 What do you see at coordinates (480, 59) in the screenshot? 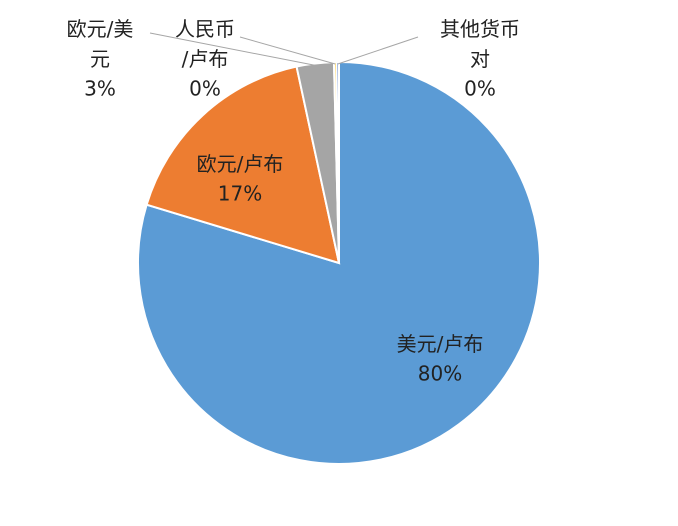
I see `category-label-line: 对` at bounding box center [480, 59].